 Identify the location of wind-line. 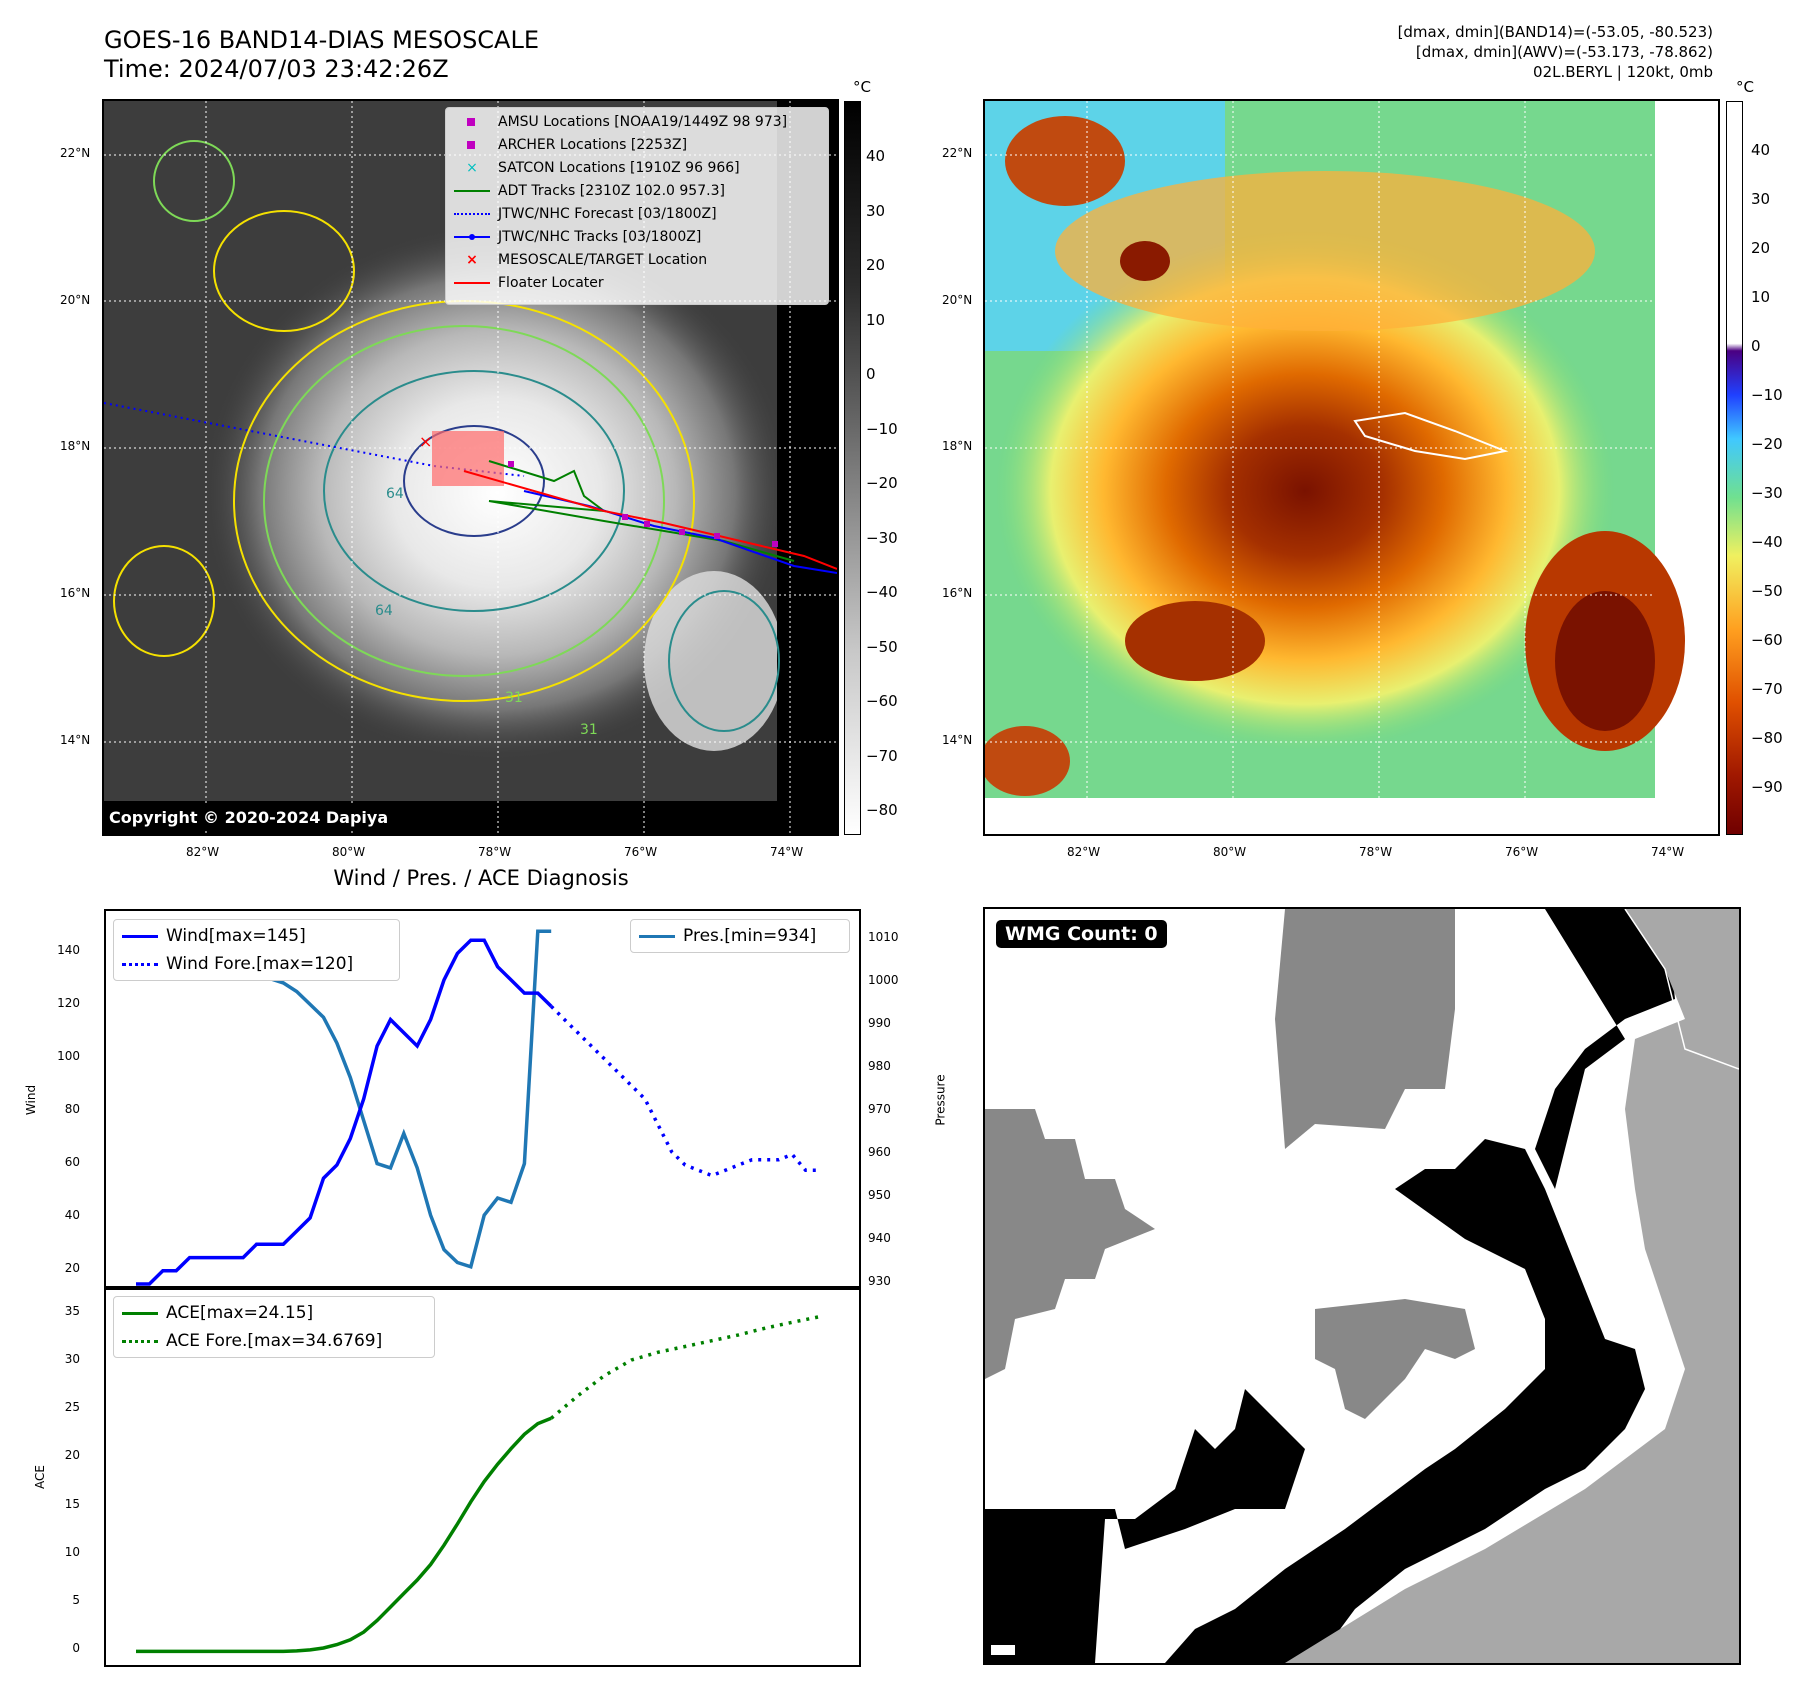
(344, 1112).